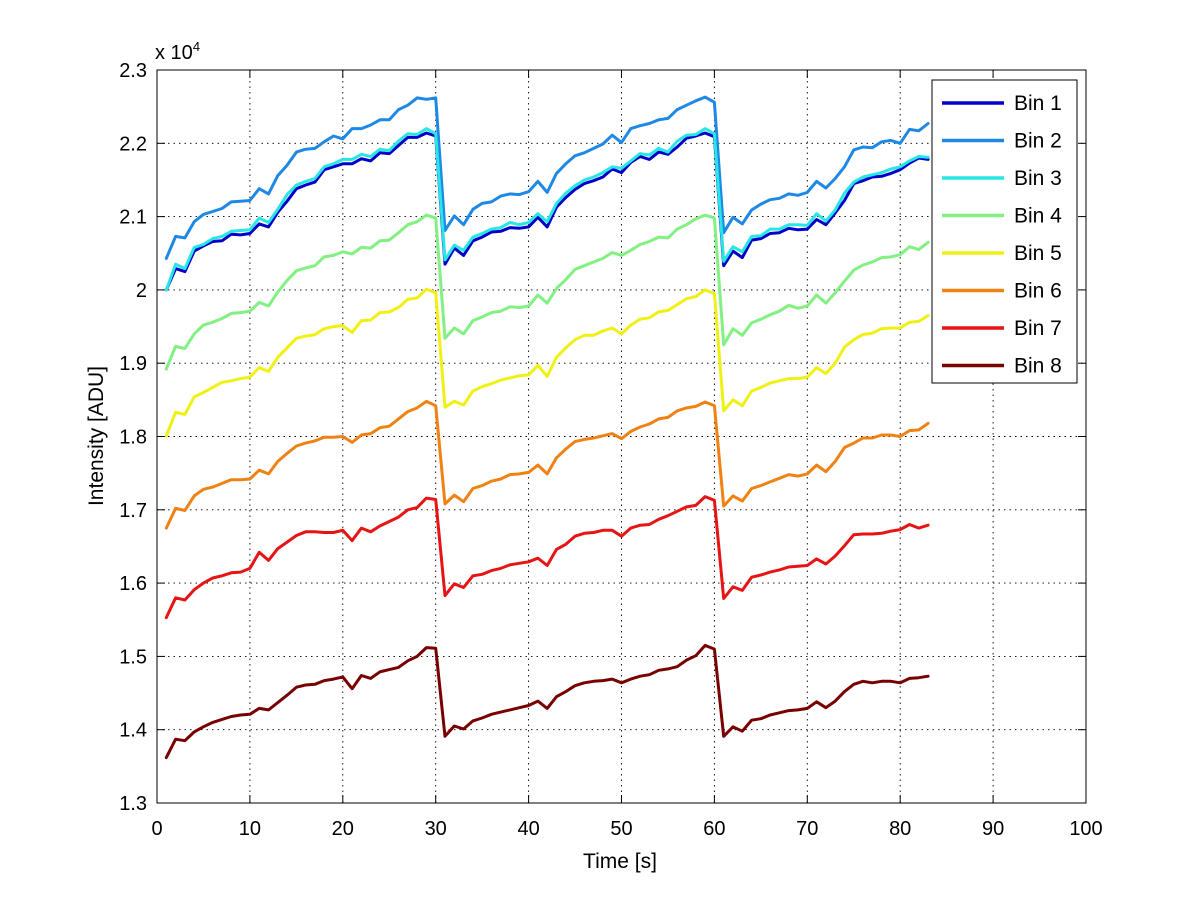 The height and width of the screenshot is (901, 1200). What do you see at coordinates (1038, 366) in the screenshot?
I see `legend-label-bin-8: Bin 8` at bounding box center [1038, 366].